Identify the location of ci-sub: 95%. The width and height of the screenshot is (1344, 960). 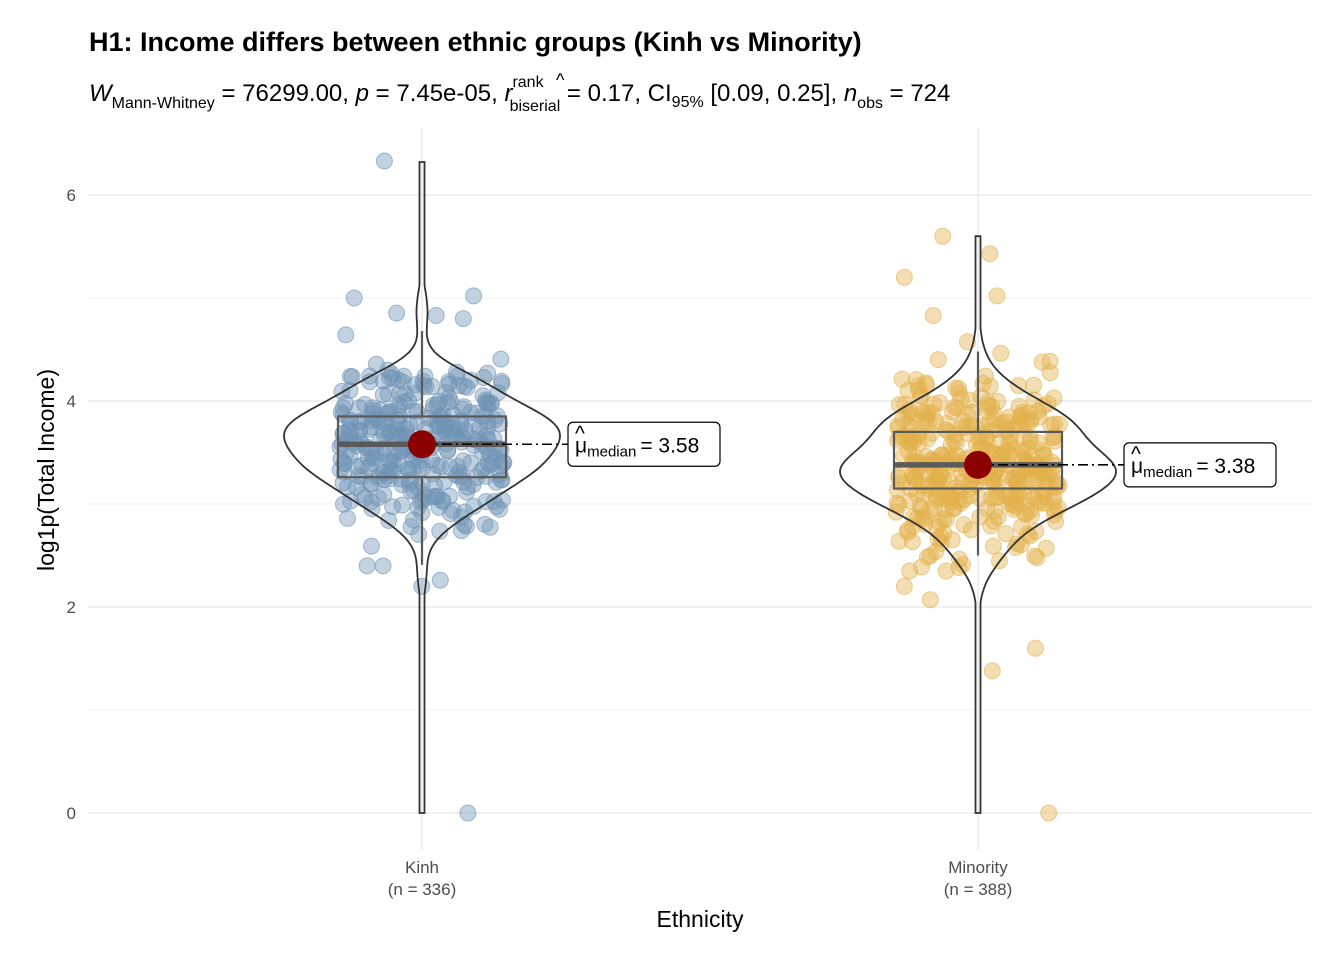
(688, 102).